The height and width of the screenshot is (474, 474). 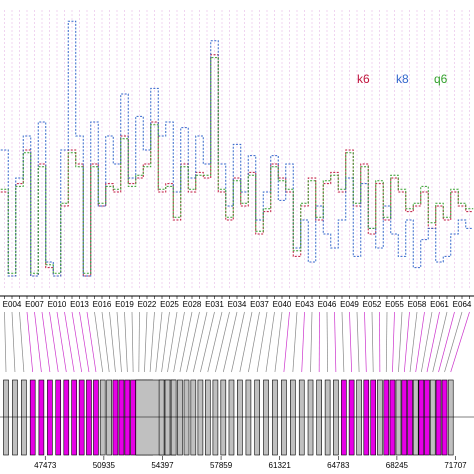 What do you see at coordinates (304, 304) in the screenshot?
I see `x-tick-label: E043` at bounding box center [304, 304].